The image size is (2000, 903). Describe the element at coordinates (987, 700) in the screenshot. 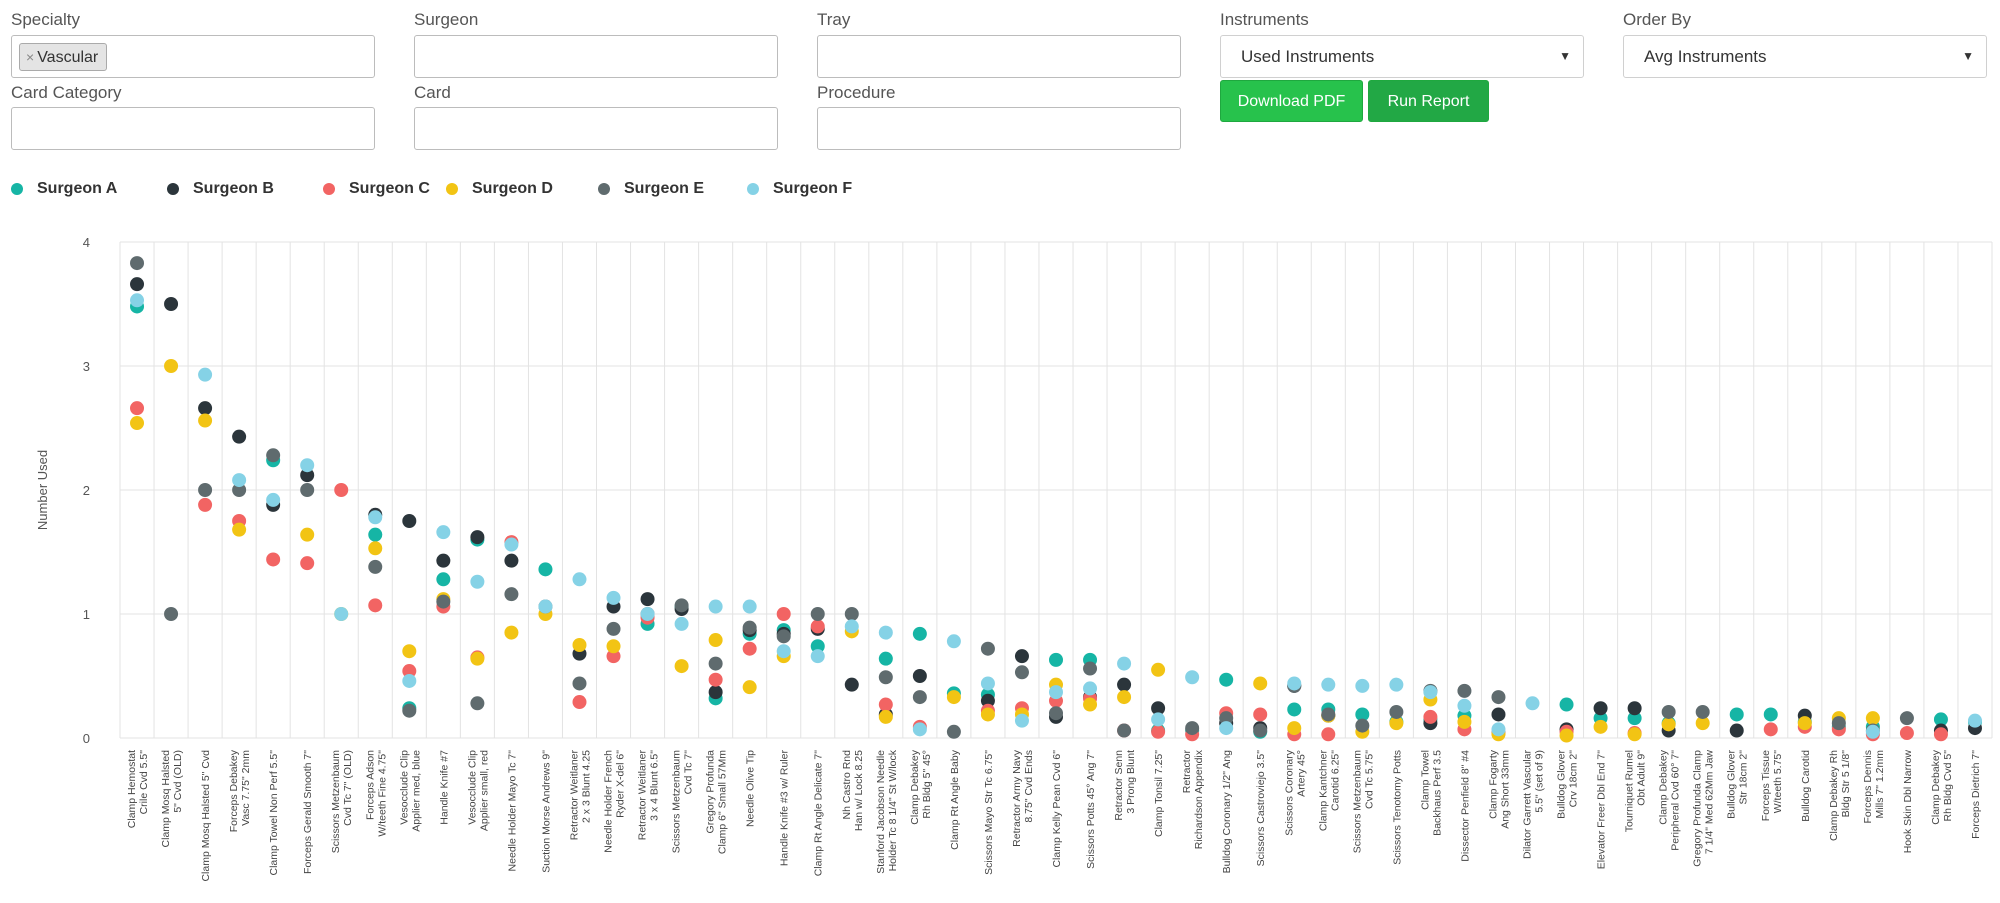

I see `data-point: Surgeon B: 0.3` at that location.